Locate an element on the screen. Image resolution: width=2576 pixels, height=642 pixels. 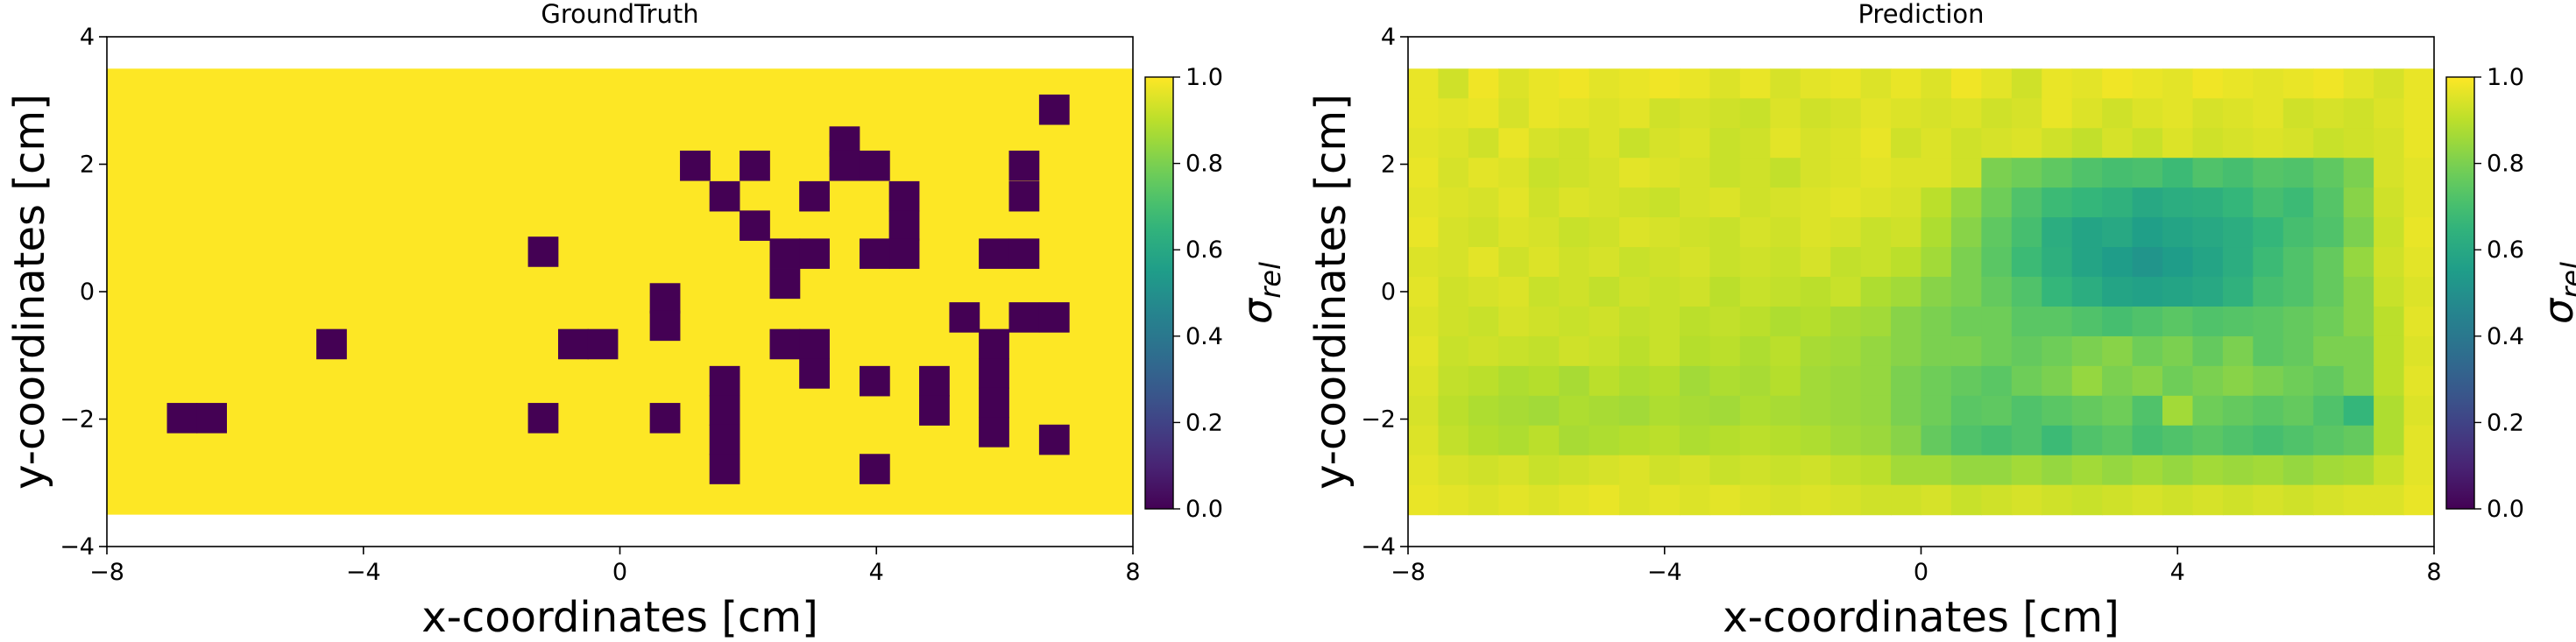
y-tick-label: −2 is located at coordinates (1378, 420).